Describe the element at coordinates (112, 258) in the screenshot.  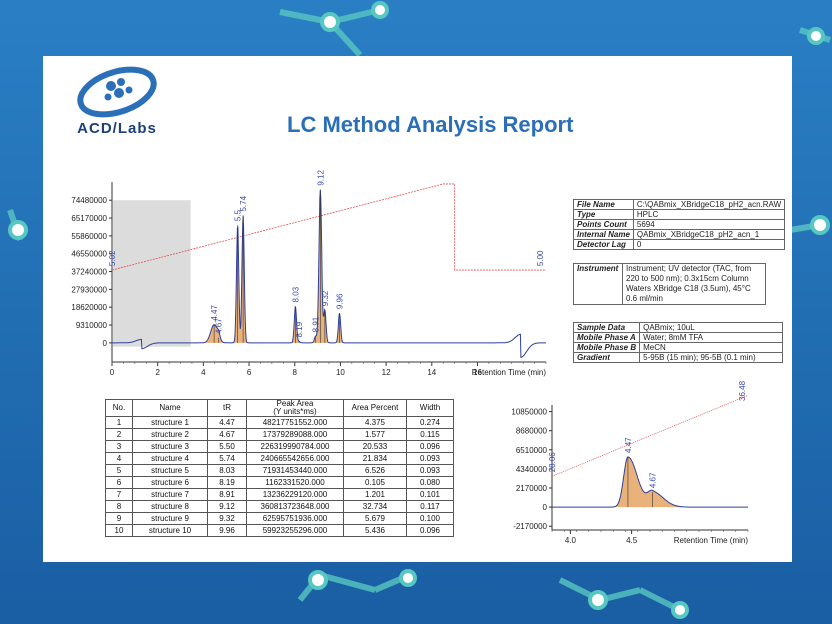
I see `gradient-label: 5.02` at that location.